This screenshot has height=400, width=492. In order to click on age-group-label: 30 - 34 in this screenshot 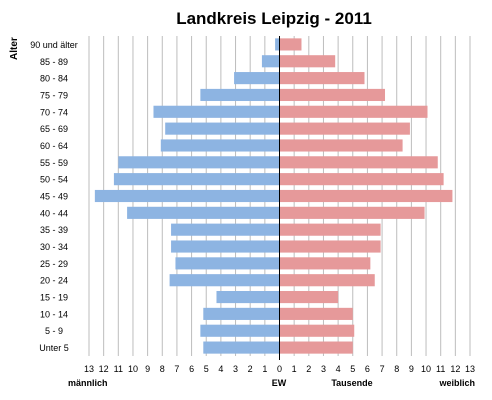, I will do `click(54, 247)`.